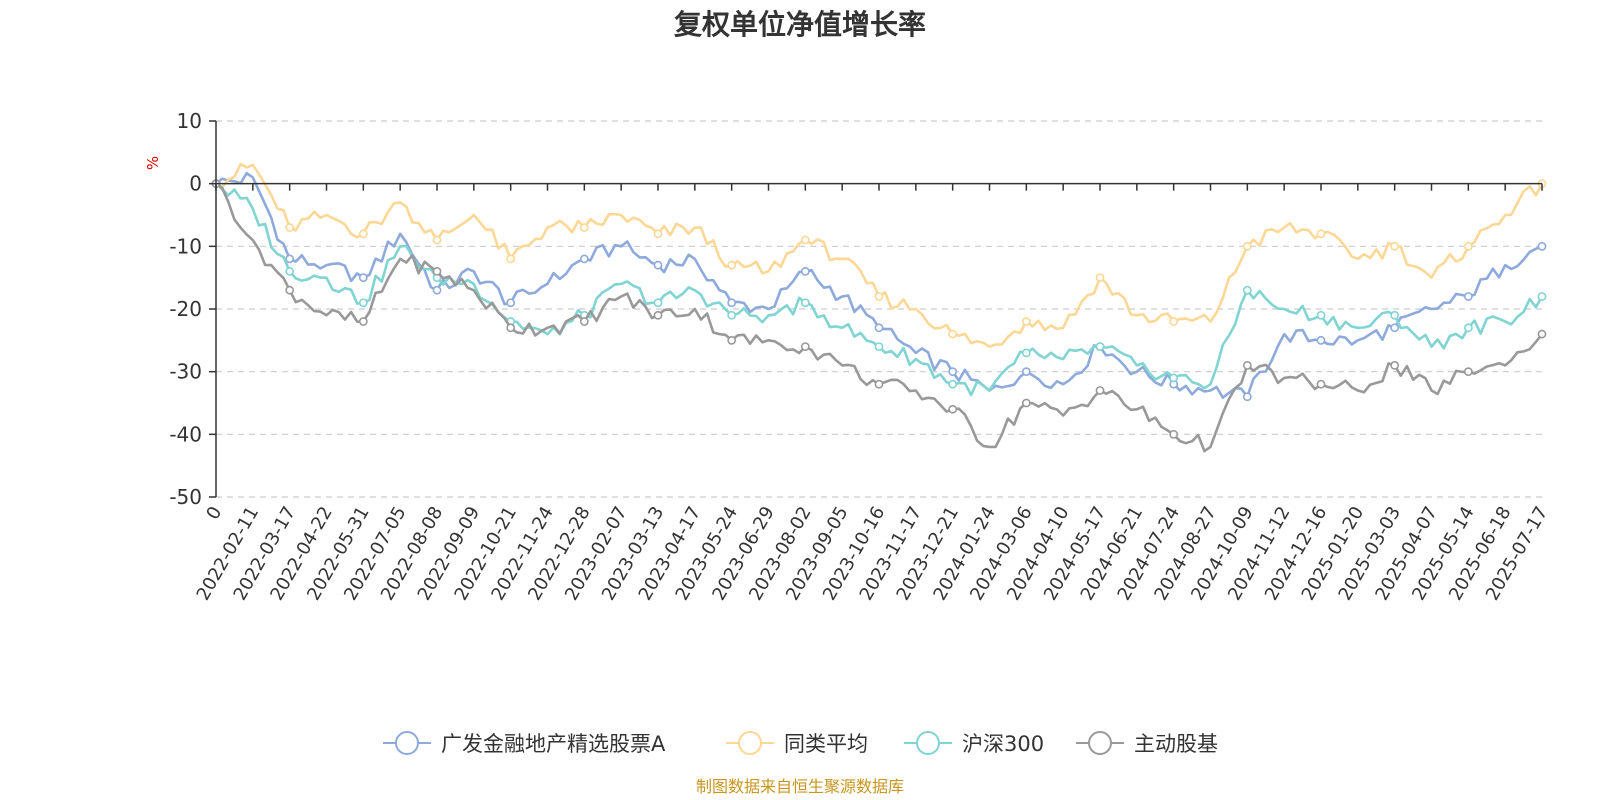 This screenshot has height=800, width=1600. I want to click on y-tick-label: -10, so click(185, 246).